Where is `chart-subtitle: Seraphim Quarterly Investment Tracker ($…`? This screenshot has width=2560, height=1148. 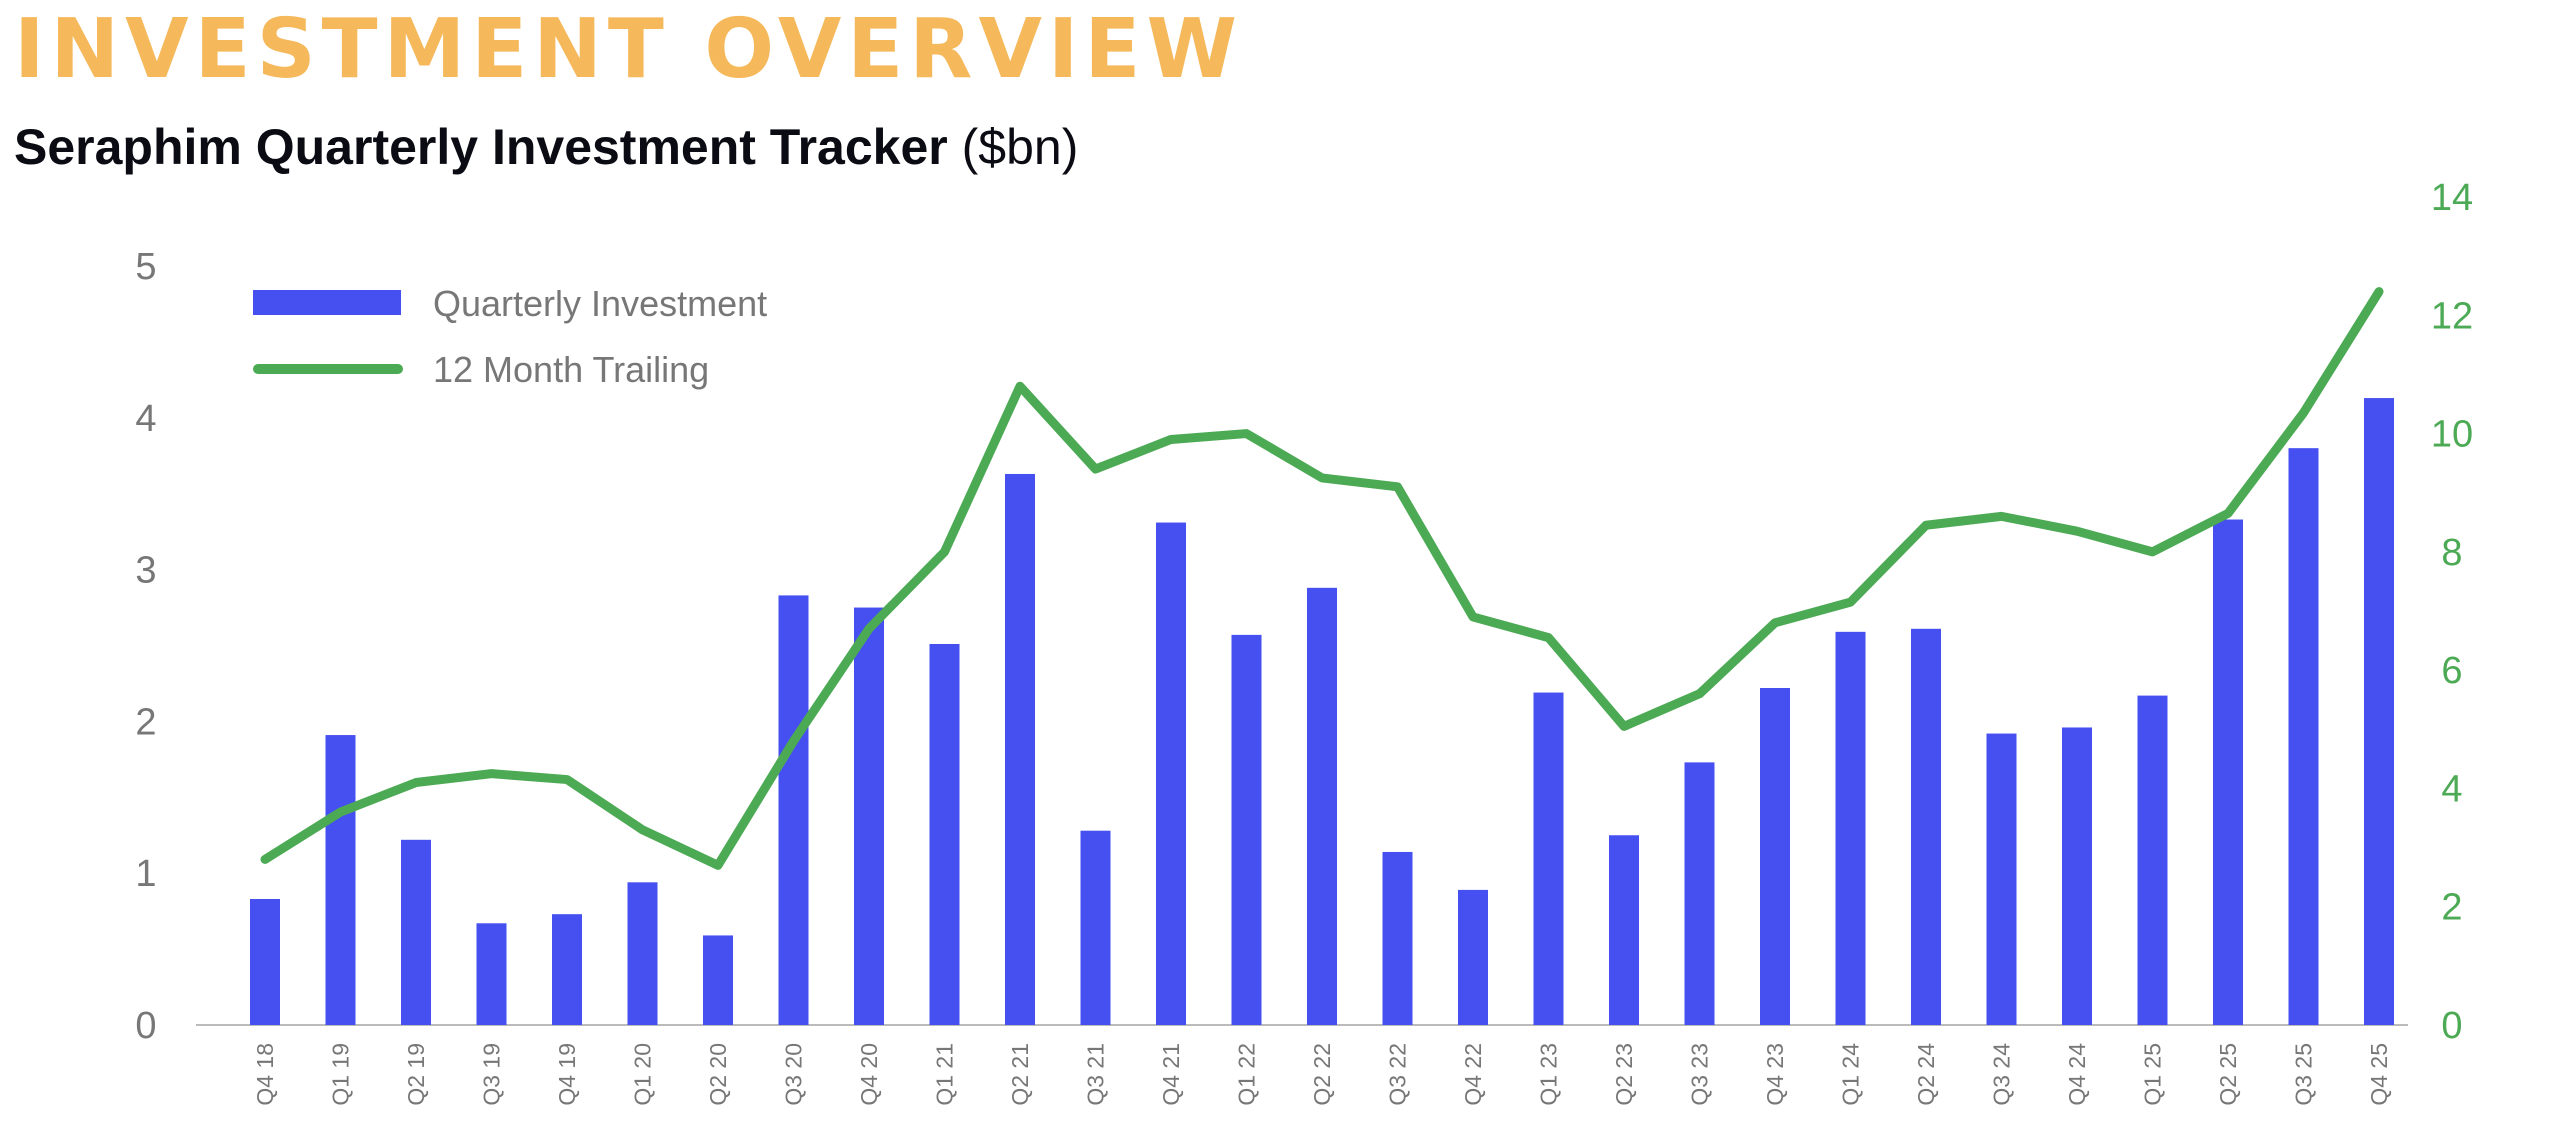 chart-subtitle: Seraphim Quarterly Investment Tracker ($… is located at coordinates (546, 147).